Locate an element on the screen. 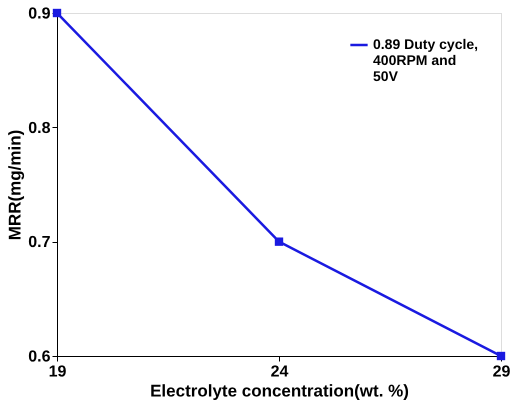 This screenshot has height=410, width=521. x-tick-label: 24 is located at coordinates (279, 372).